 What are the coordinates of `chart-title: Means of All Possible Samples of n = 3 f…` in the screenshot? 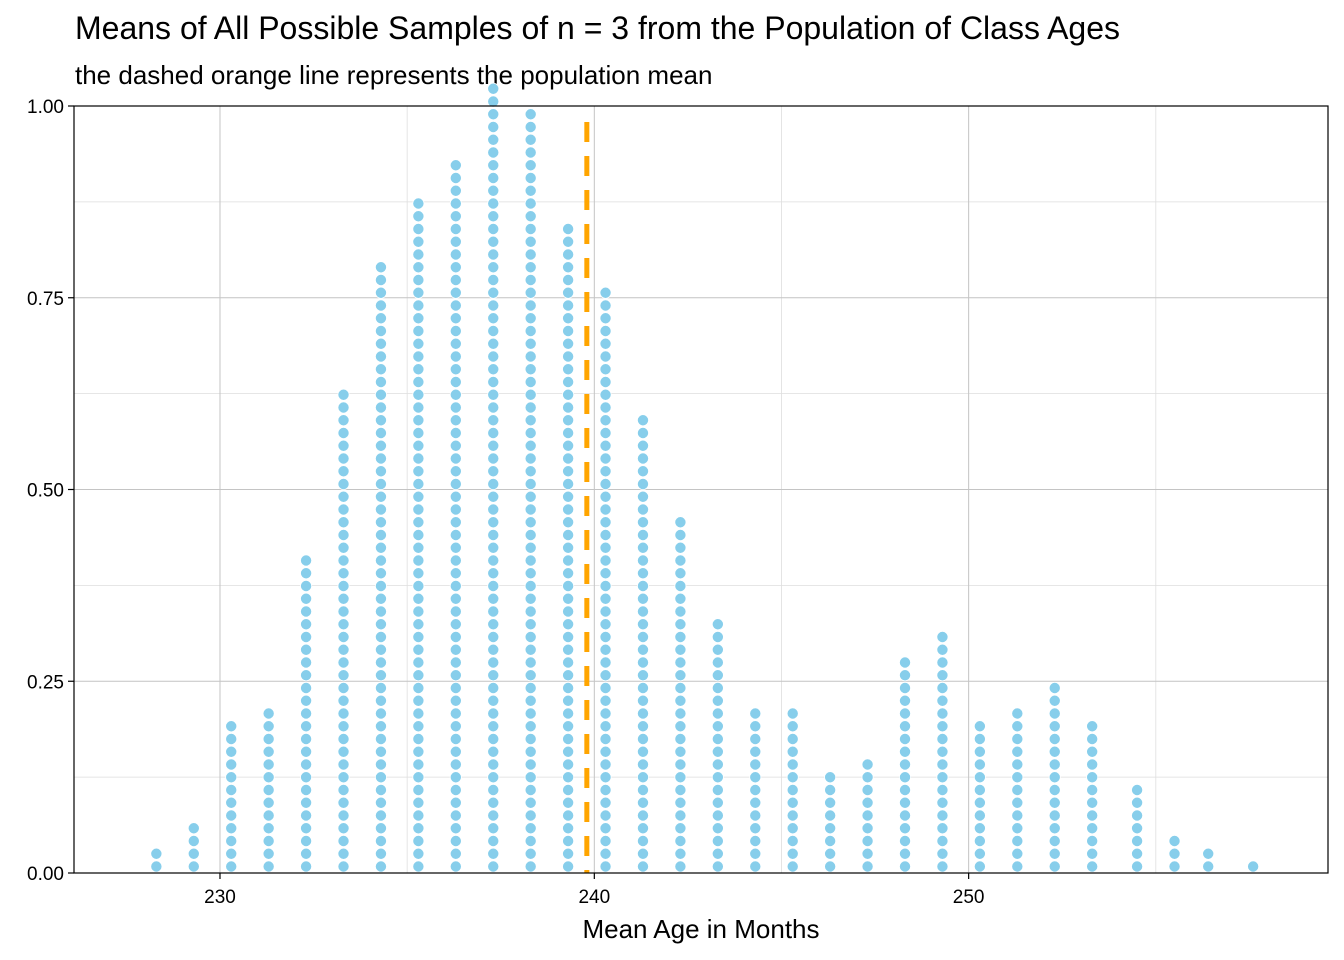 It's located at (598, 28).